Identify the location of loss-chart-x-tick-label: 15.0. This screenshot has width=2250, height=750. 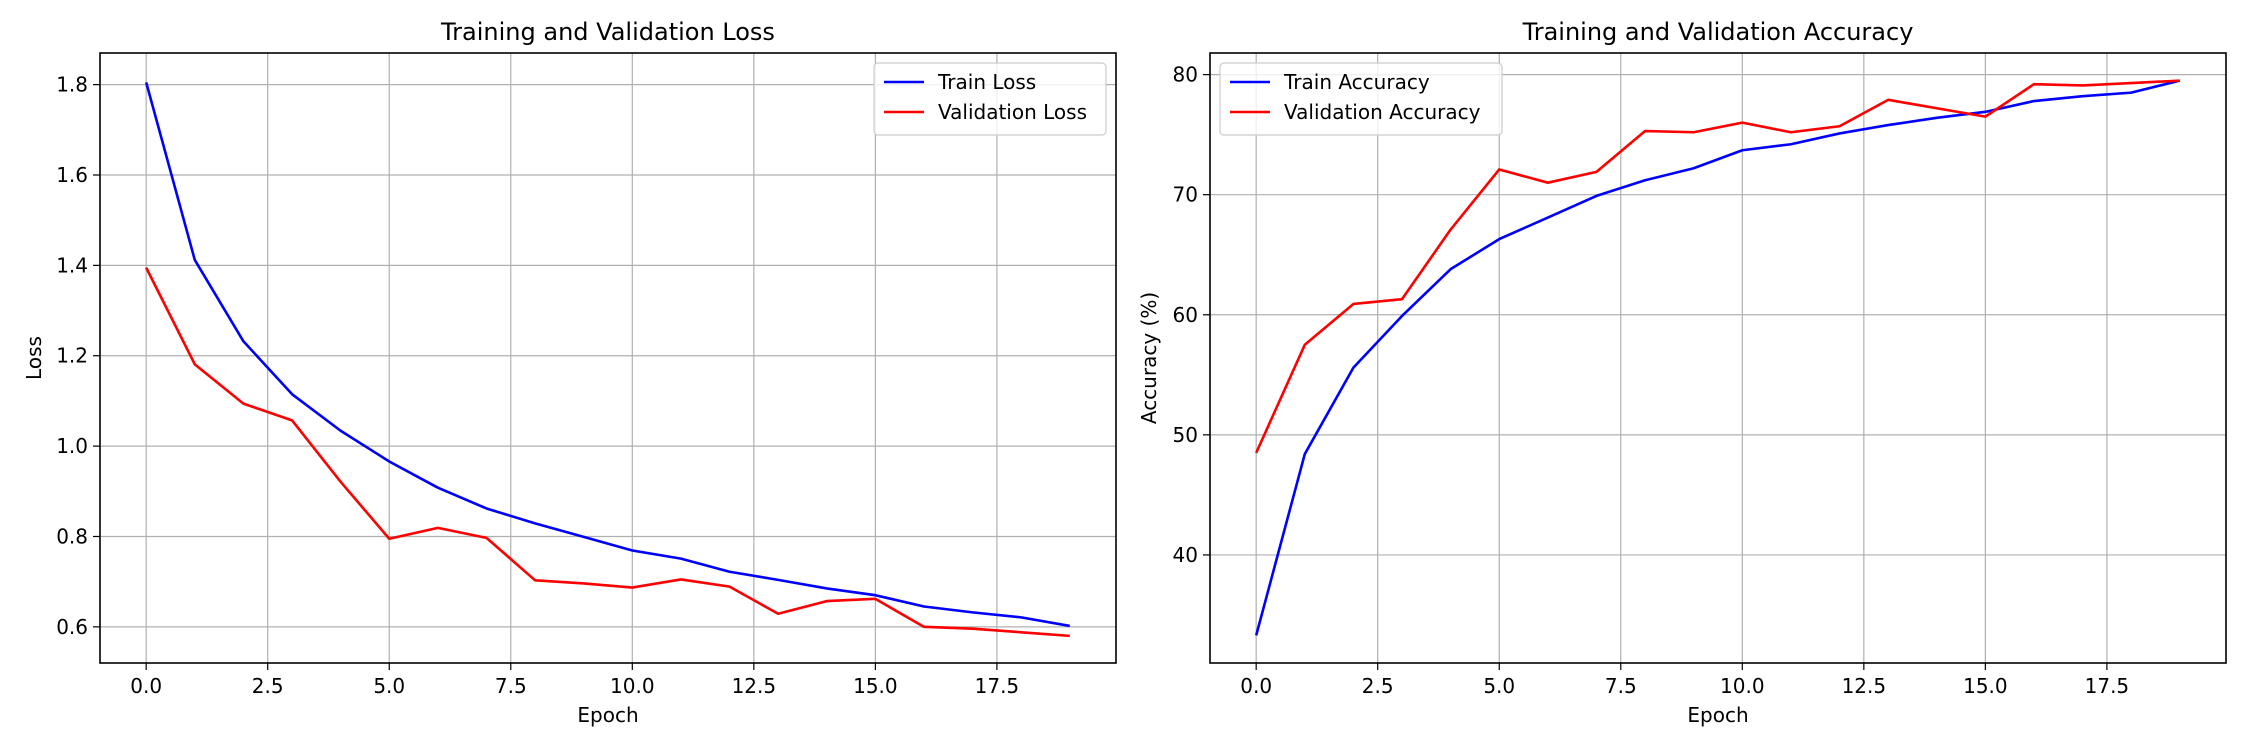
(875, 686).